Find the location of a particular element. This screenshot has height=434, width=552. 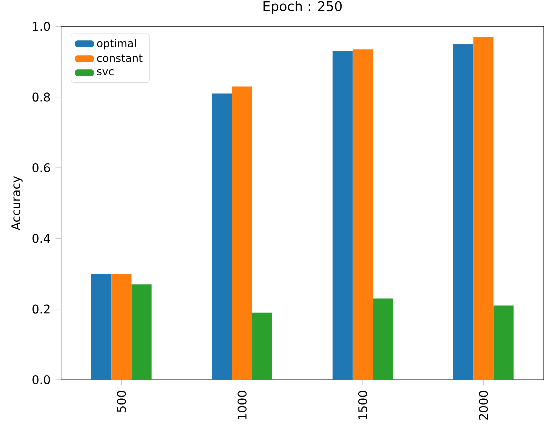

y-axis-title: Accuracy is located at coordinates (17, 203).